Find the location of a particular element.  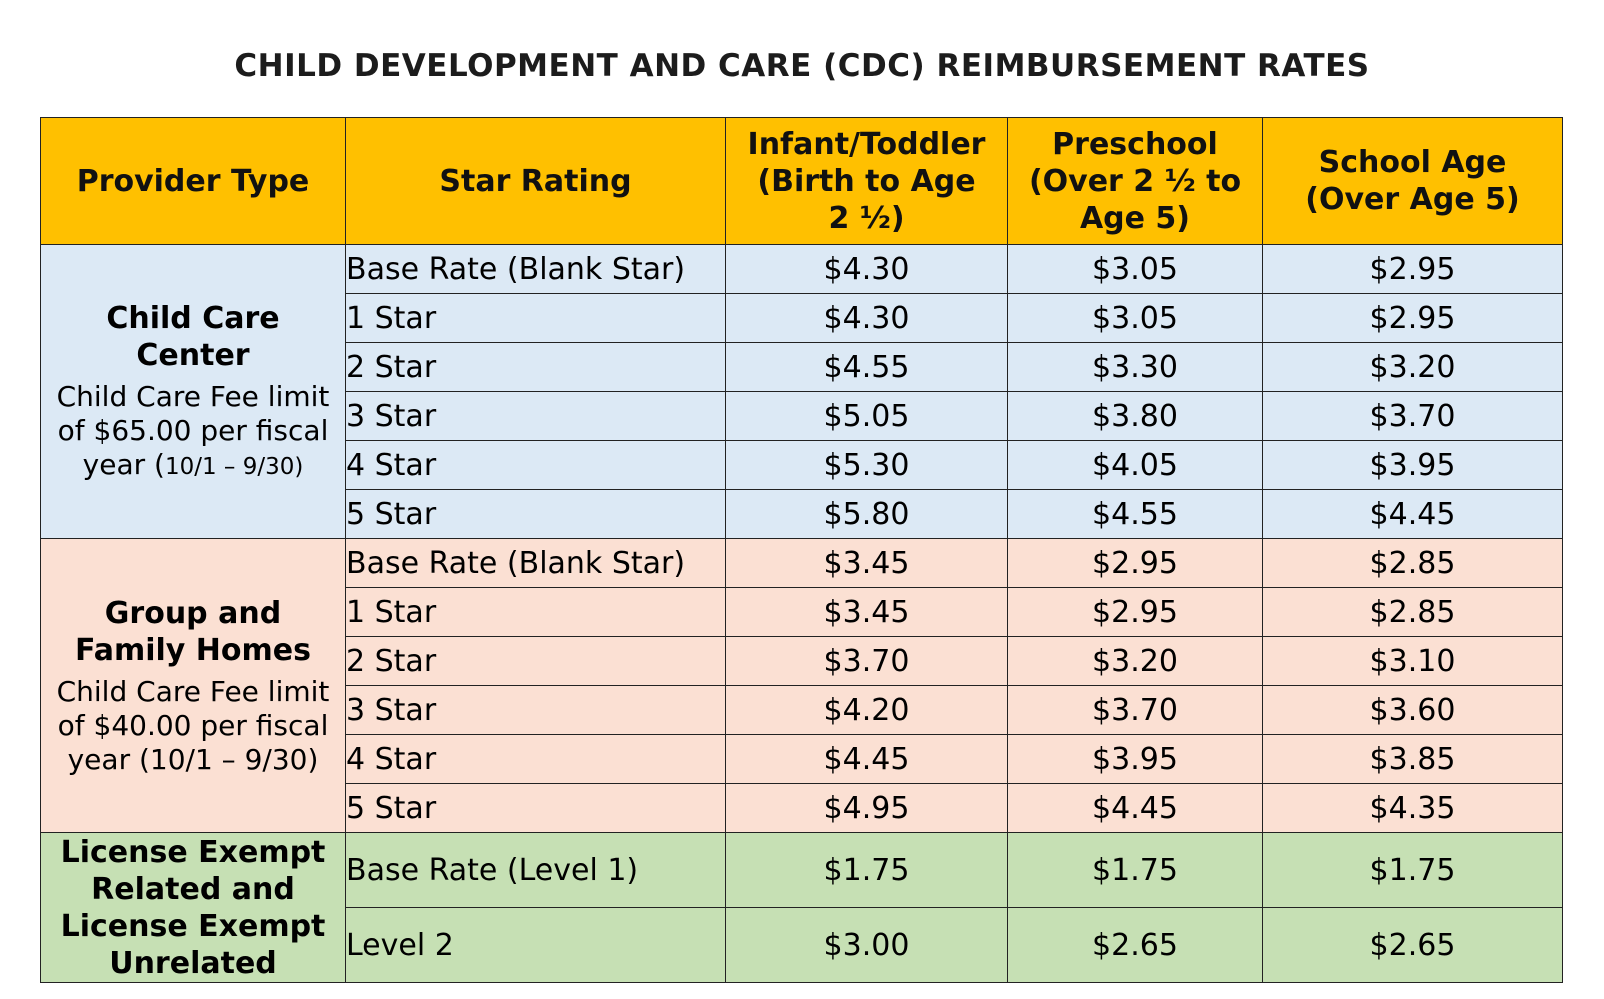

star-rating-cell: Level 2 is located at coordinates (535, 945).